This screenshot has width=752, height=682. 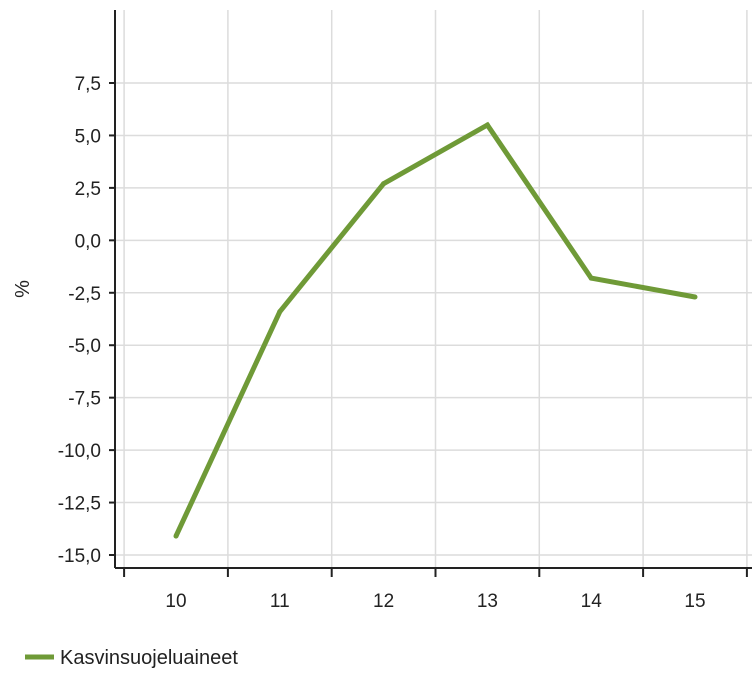 I want to click on y-tick-label: 5,0, so click(x=88, y=136).